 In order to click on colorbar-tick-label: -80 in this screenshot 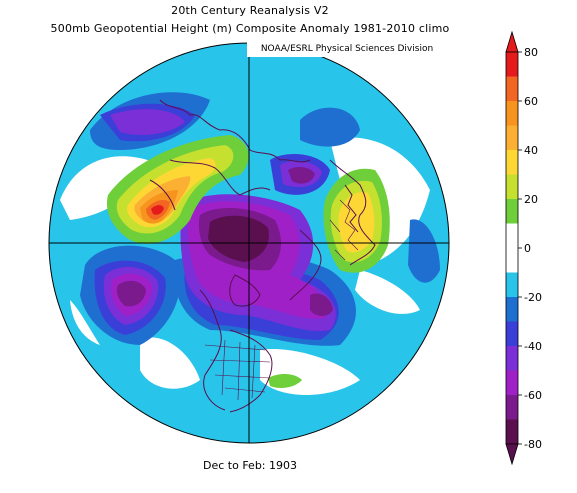, I will do `click(533, 444)`.